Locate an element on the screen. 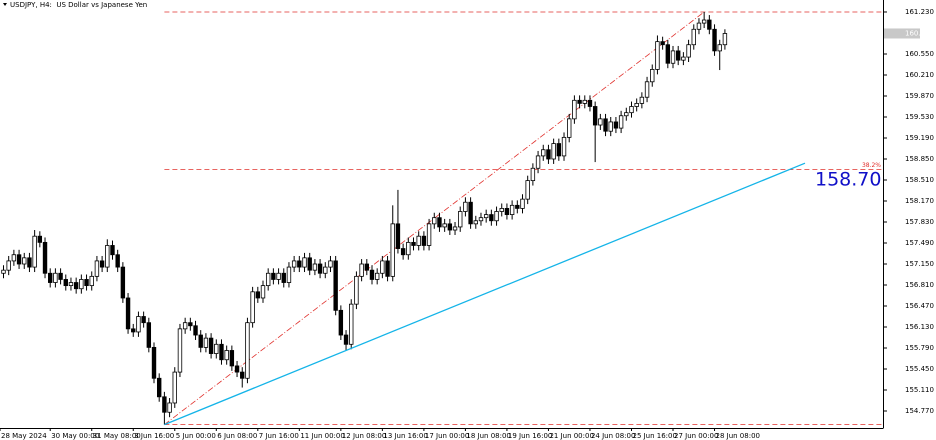  x-tick-label: 31 May 08:00 is located at coordinates (117, 436).